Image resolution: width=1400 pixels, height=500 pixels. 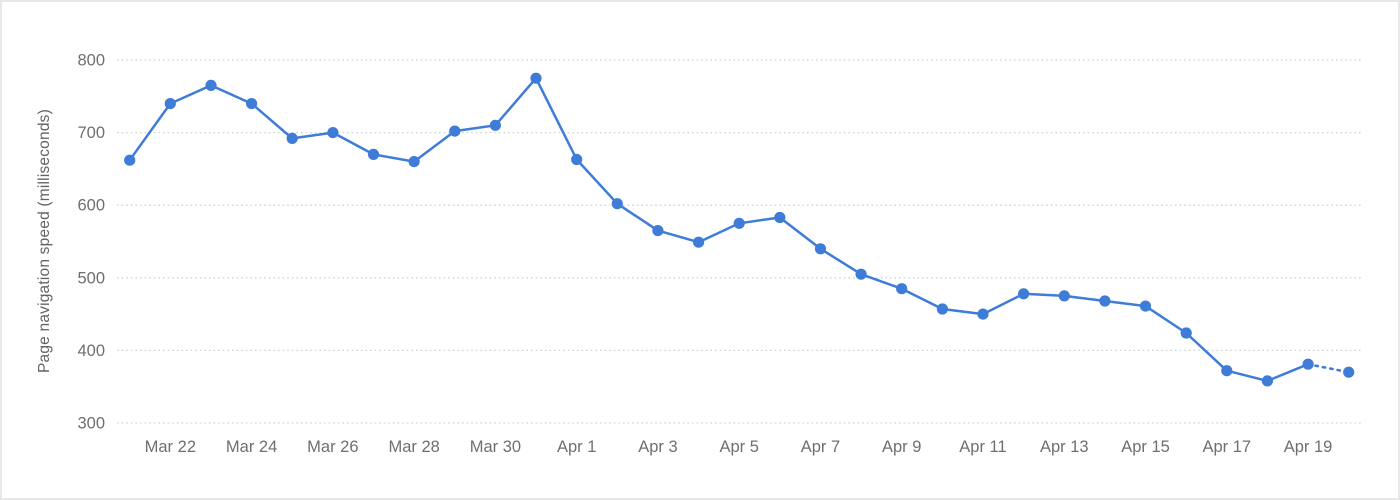 What do you see at coordinates (820, 447) in the screenshot?
I see `x-tick-label: Apr 7` at bounding box center [820, 447].